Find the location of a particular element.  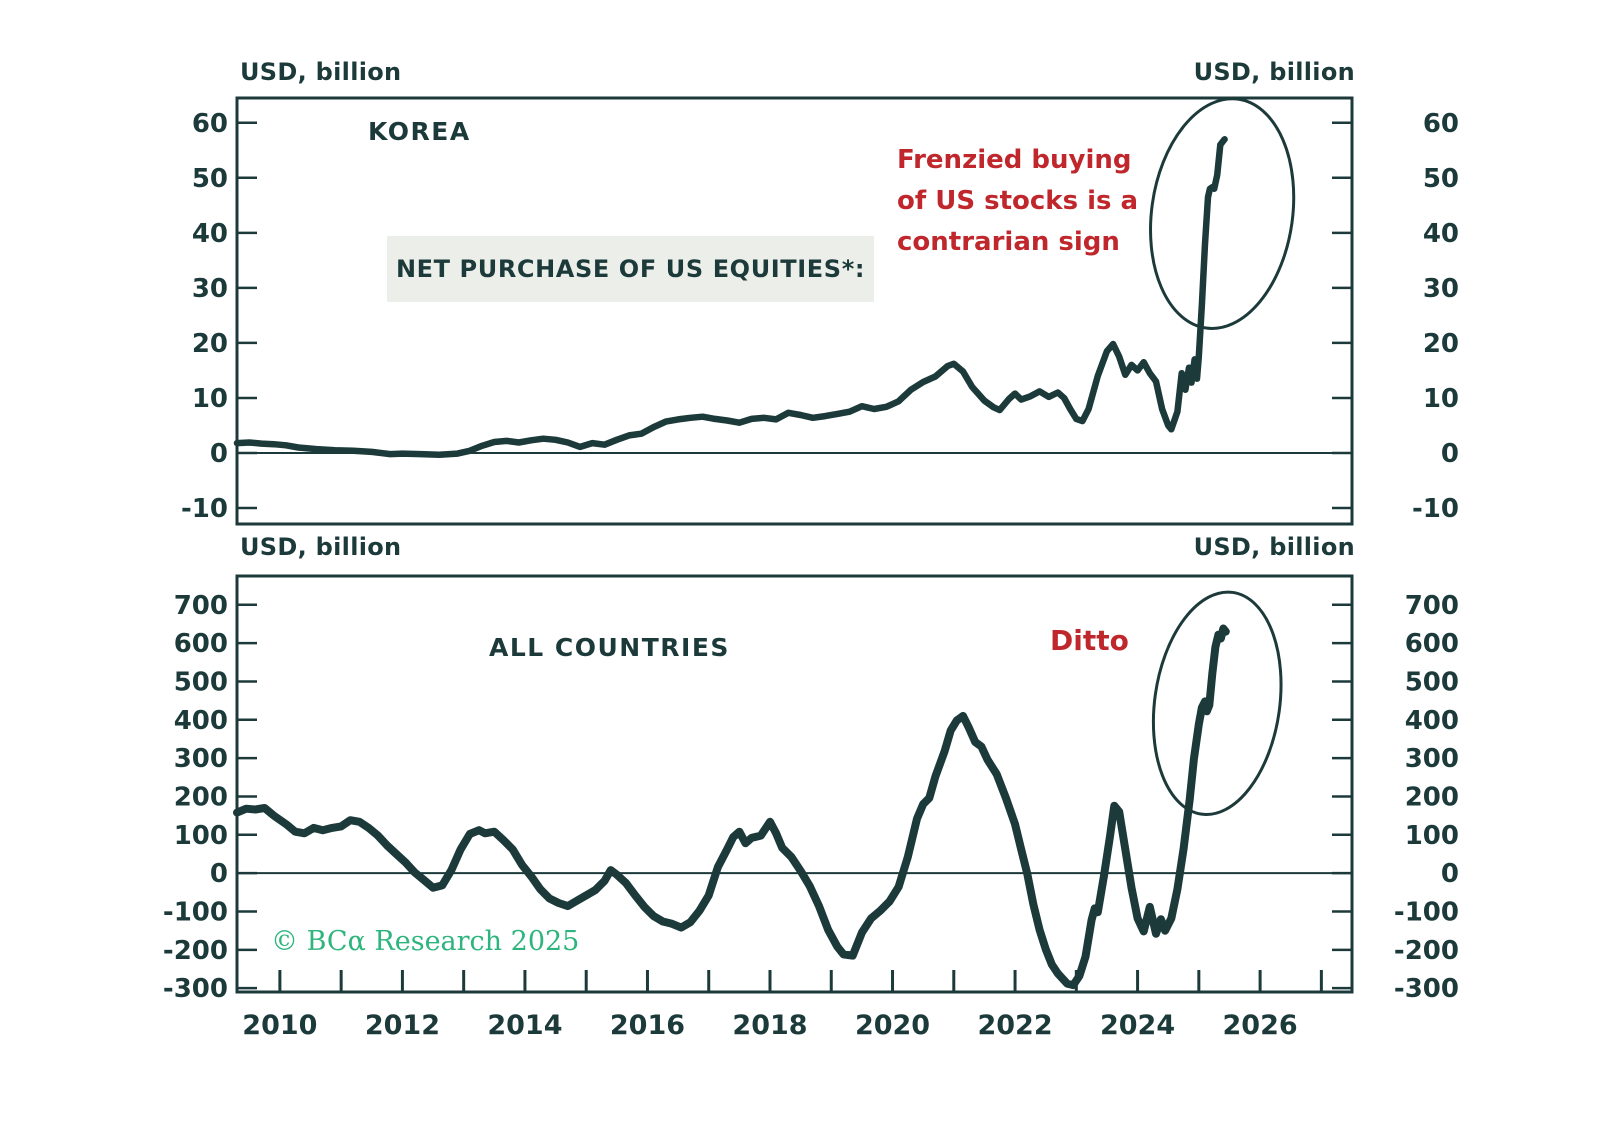

top-panel-unit-label-left: USD, billion is located at coordinates (321, 72).